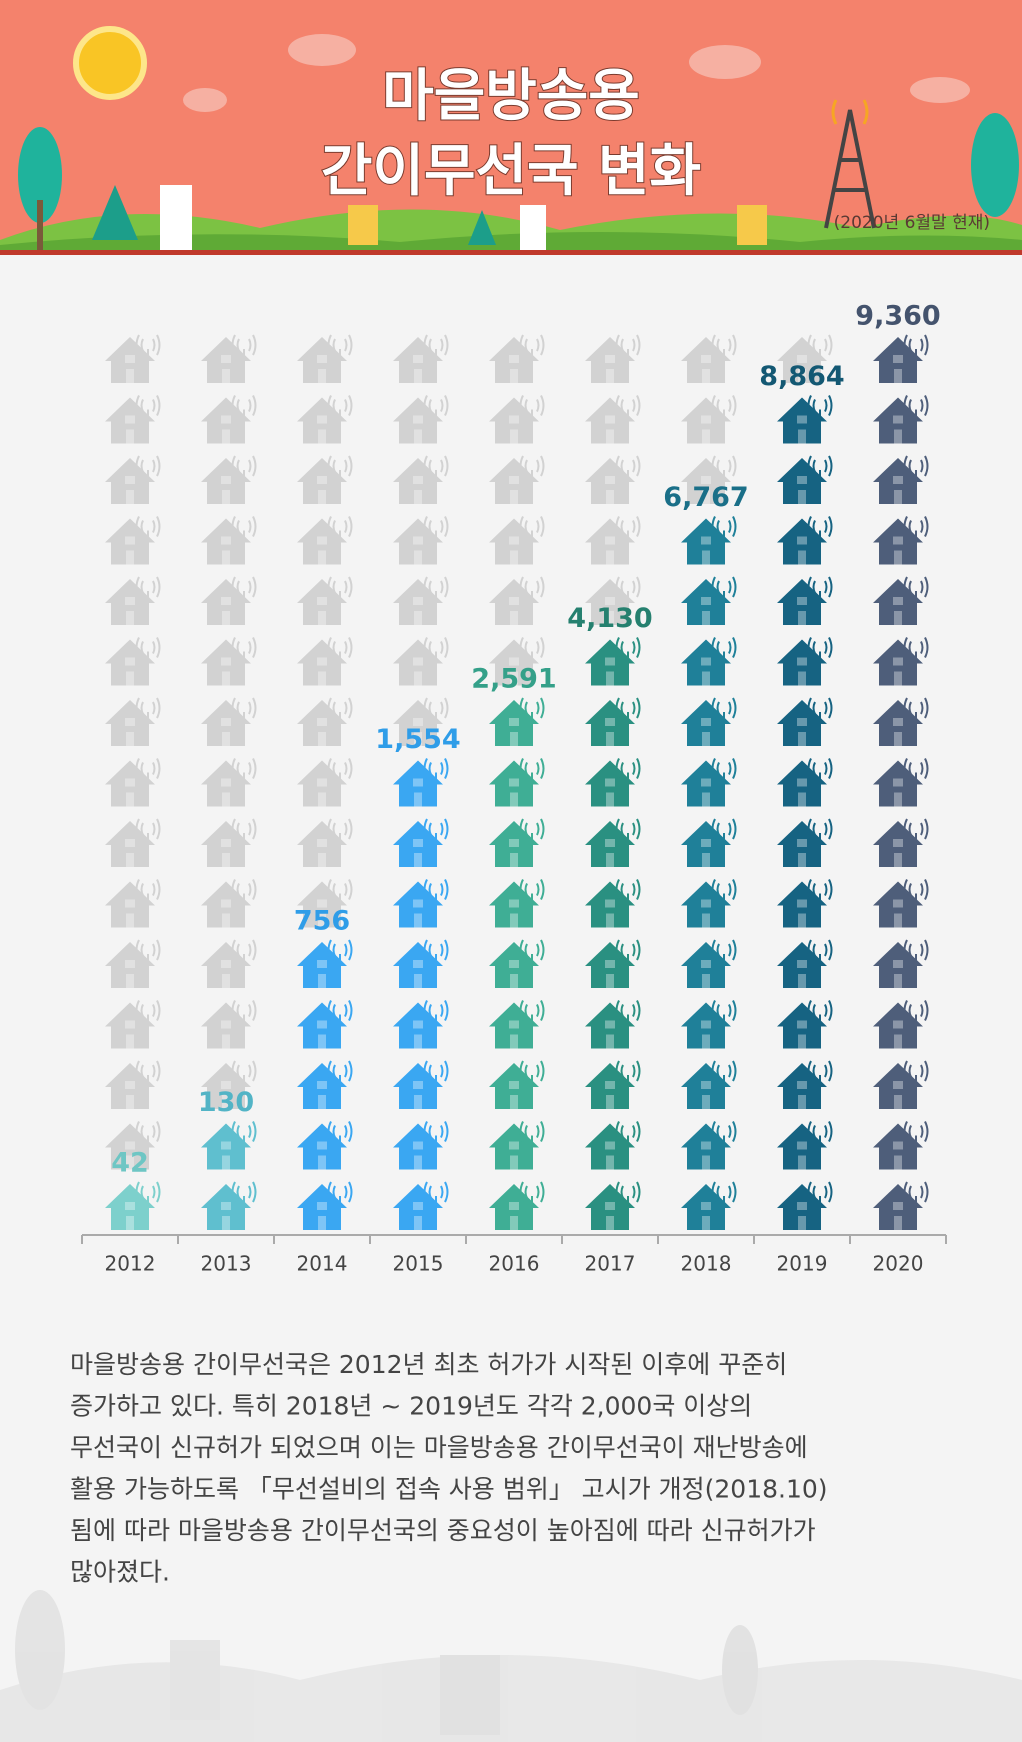 The width and height of the screenshot is (1022, 1742). I want to click on tree, so click(995, 165).